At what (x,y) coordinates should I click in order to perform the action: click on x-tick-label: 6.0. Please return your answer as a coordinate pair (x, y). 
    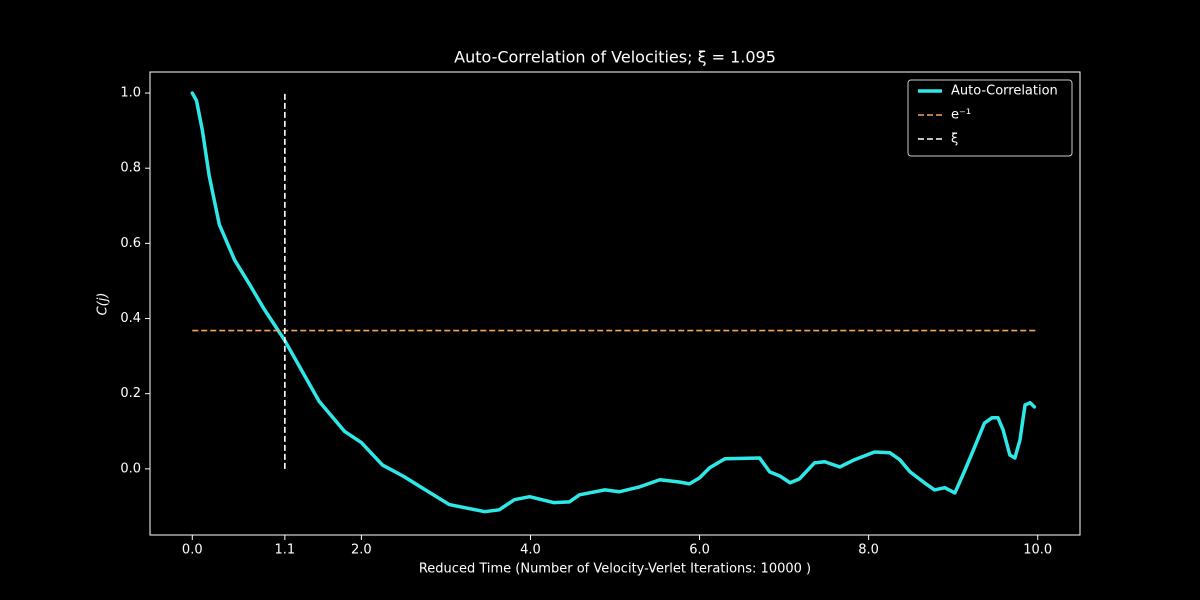
    Looking at the image, I should click on (699, 550).